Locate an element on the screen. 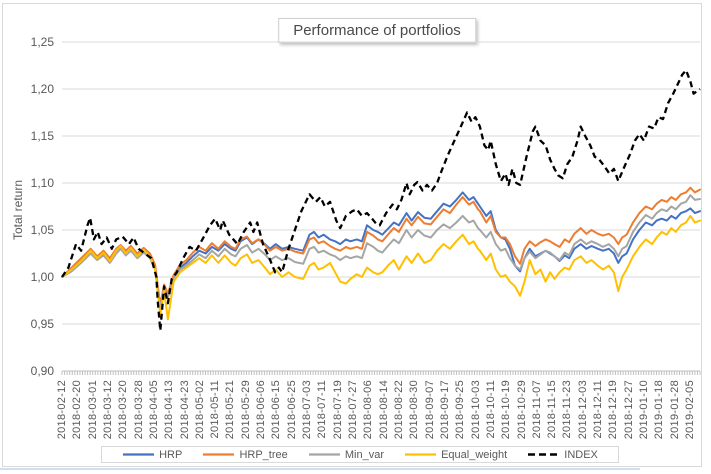 This screenshot has width=711, height=474. x-tick-label: 2018-06-25 is located at coordinates (291, 410).